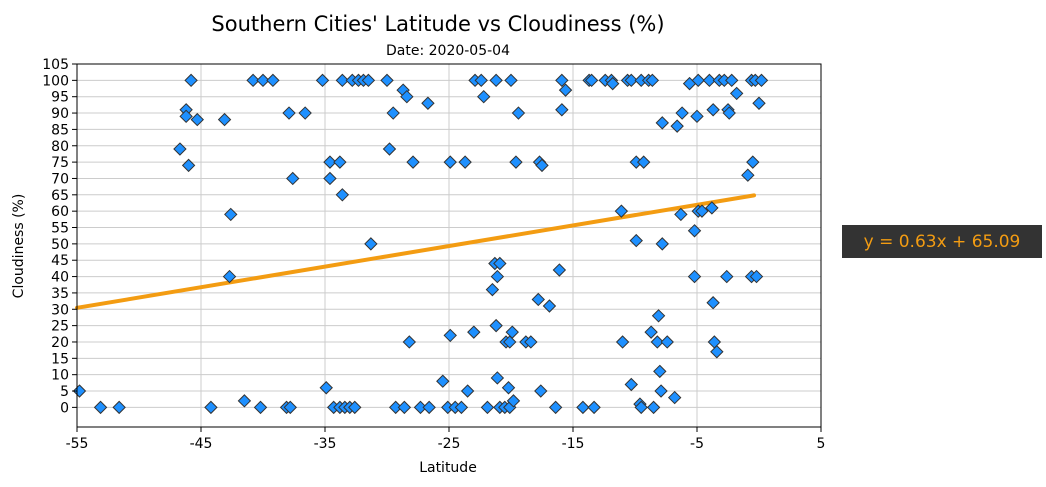 The height and width of the screenshot is (487, 1046). I want to click on y-tick-label: 15, so click(60, 359).